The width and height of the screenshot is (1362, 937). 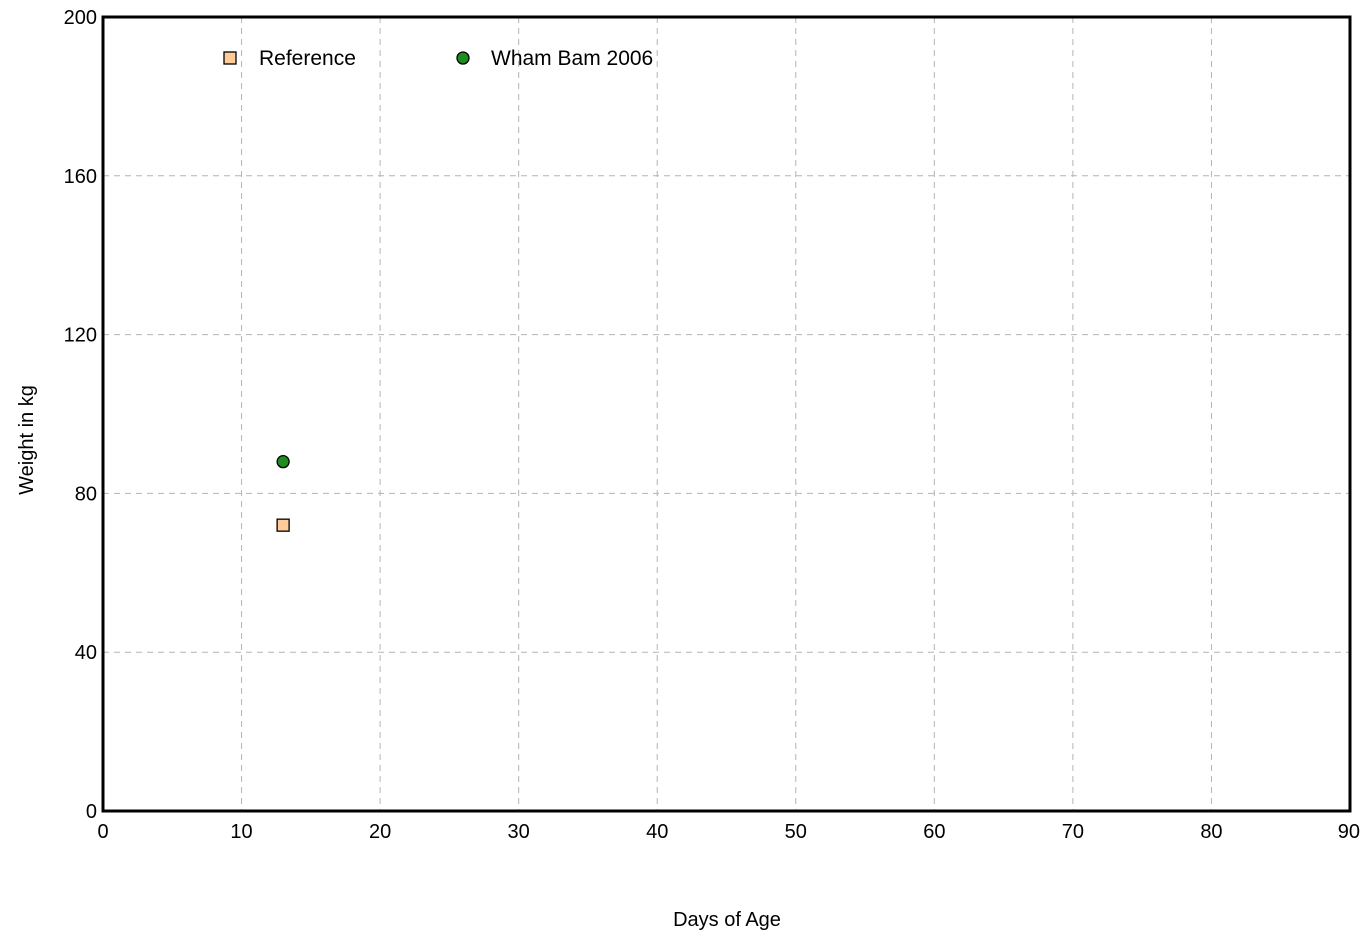 I want to click on x-tick-label: 20, so click(x=380, y=832).